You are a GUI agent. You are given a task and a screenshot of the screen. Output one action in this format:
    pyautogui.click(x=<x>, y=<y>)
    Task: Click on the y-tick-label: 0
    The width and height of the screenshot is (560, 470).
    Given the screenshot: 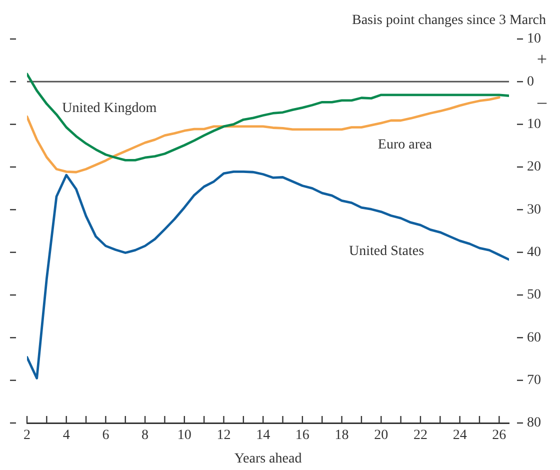 What is the action you would take?
    pyautogui.click(x=530, y=82)
    